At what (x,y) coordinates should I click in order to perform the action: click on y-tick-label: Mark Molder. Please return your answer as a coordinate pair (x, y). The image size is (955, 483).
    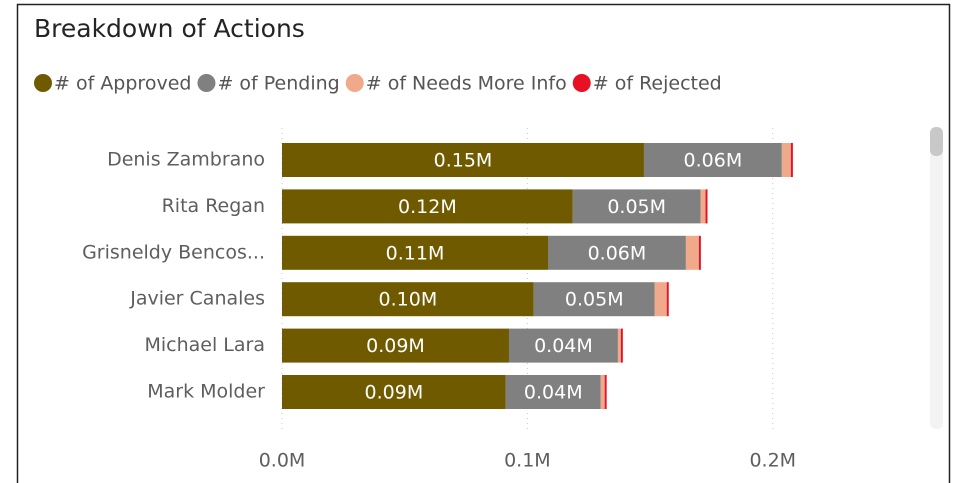
    Looking at the image, I should click on (206, 392).